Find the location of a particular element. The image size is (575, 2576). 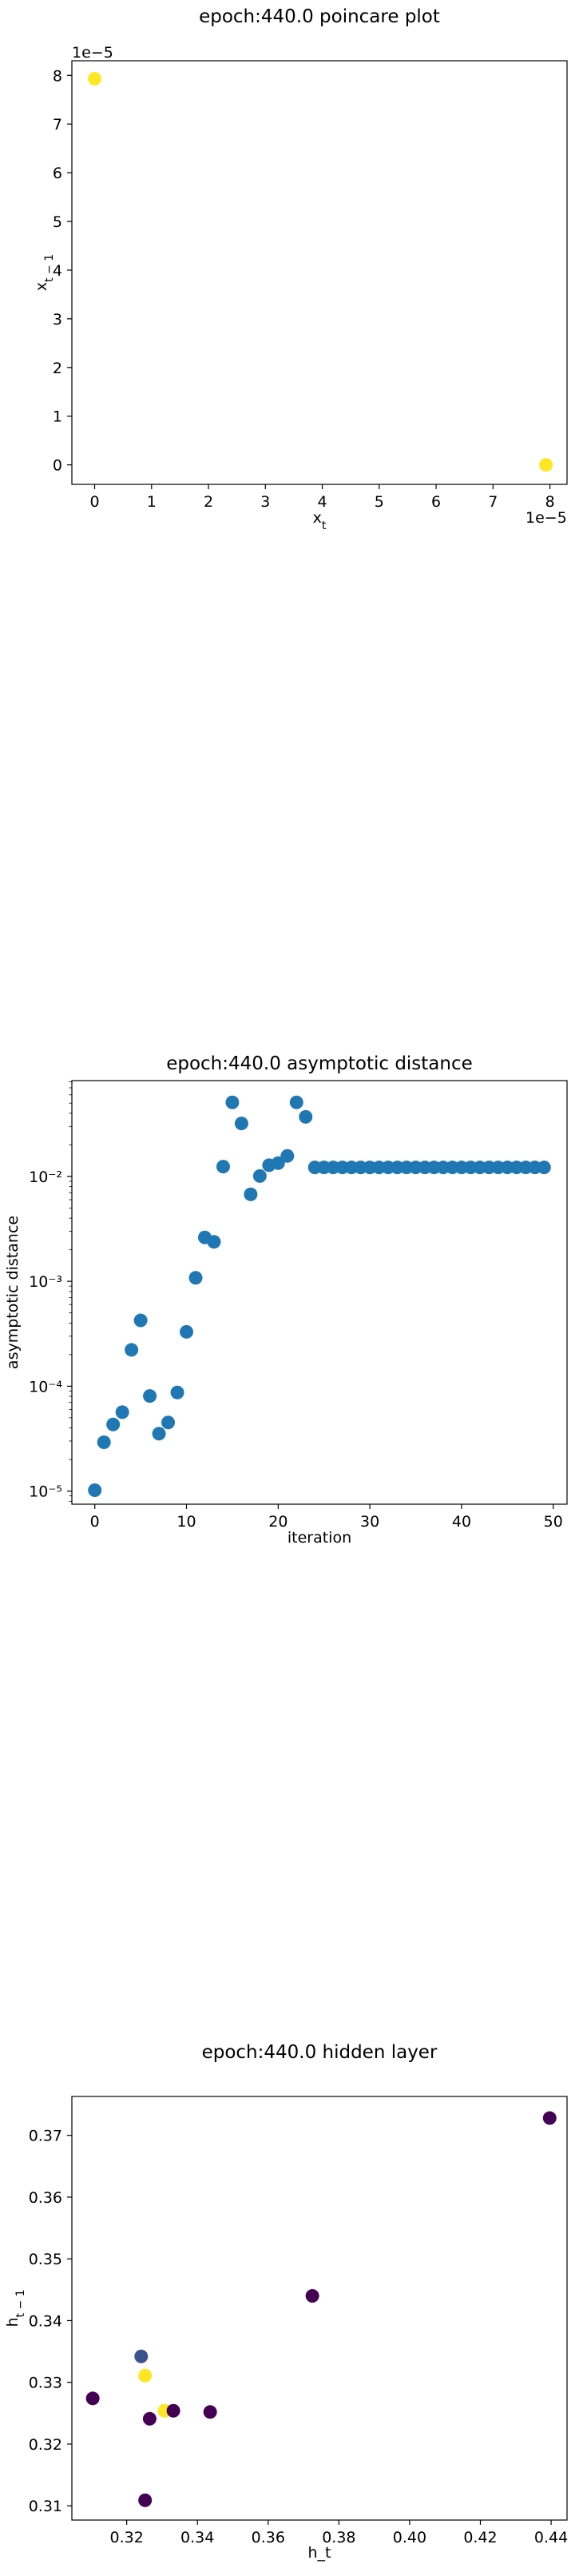

x-tick-label: 30 is located at coordinates (370, 1522).